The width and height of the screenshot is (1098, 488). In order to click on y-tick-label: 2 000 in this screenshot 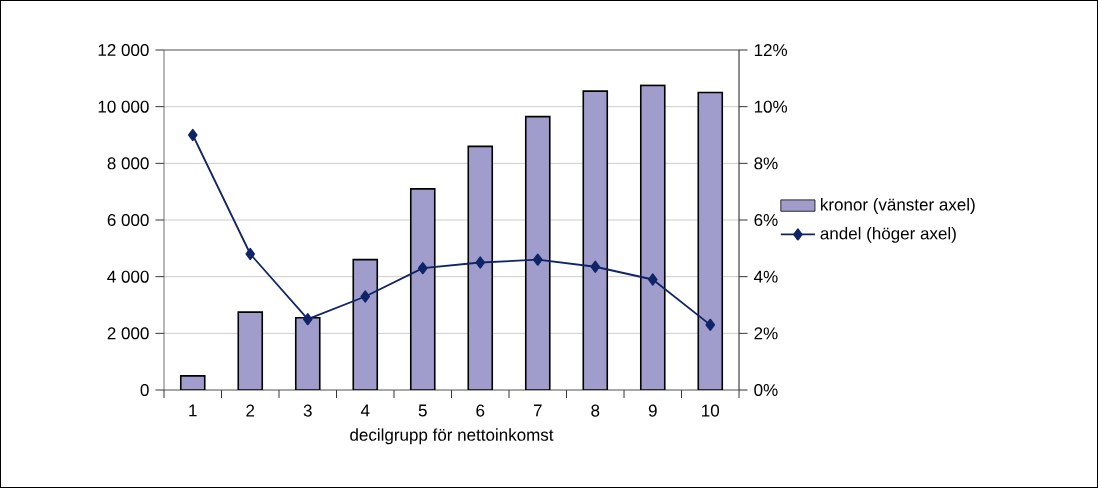, I will do `click(128, 333)`.